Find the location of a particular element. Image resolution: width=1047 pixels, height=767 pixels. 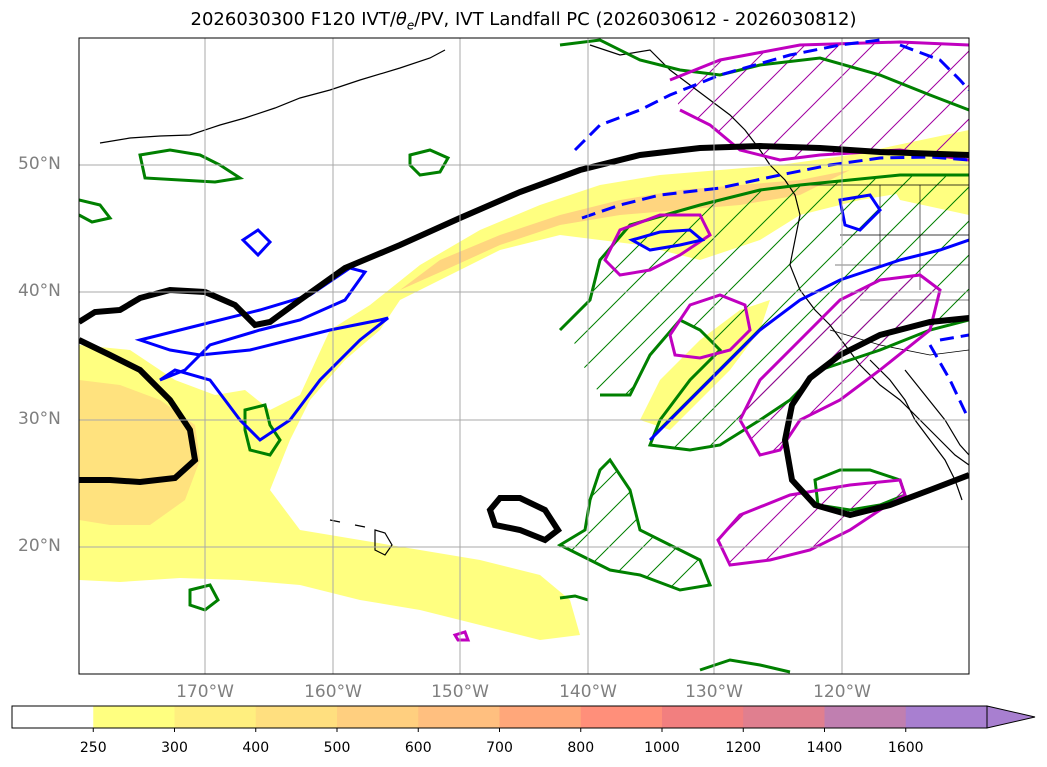

colorbar-tick-label: 500 is located at coordinates (337, 748).